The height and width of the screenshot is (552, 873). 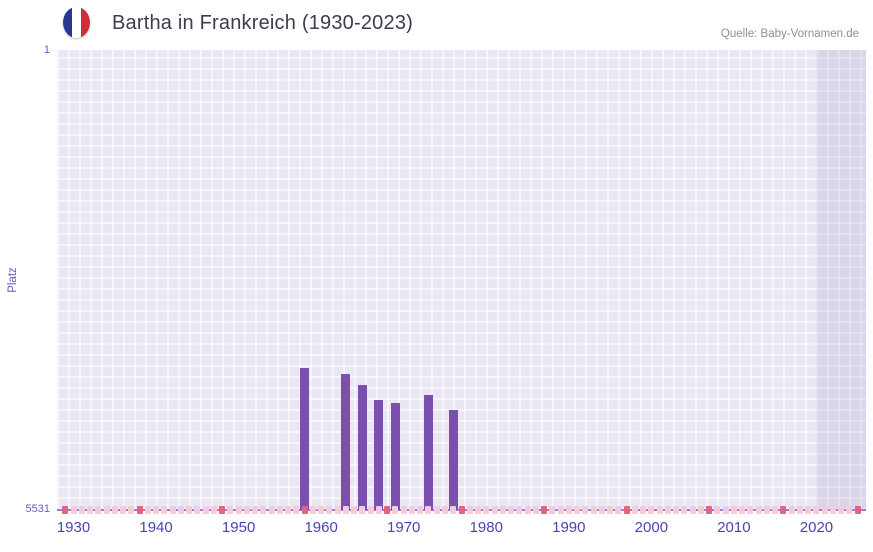 What do you see at coordinates (841, 280) in the screenshot?
I see `recent-years-band` at bounding box center [841, 280].